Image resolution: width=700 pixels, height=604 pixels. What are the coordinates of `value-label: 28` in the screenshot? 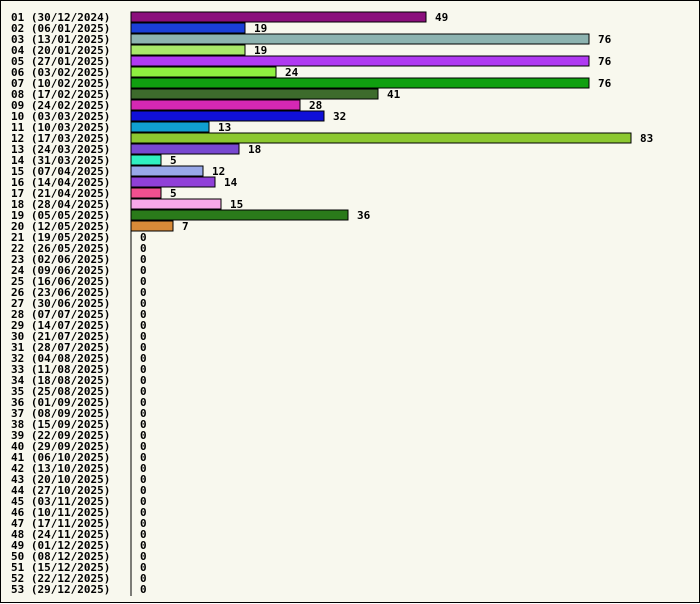 It's located at (315, 105).